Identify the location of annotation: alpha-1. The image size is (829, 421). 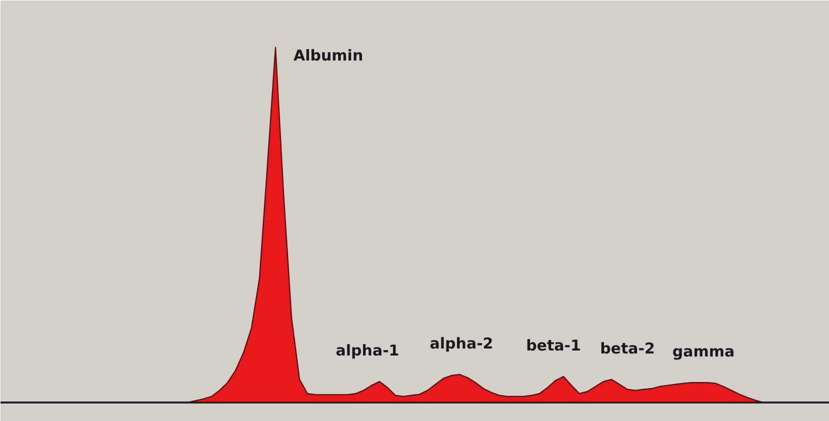
(368, 351).